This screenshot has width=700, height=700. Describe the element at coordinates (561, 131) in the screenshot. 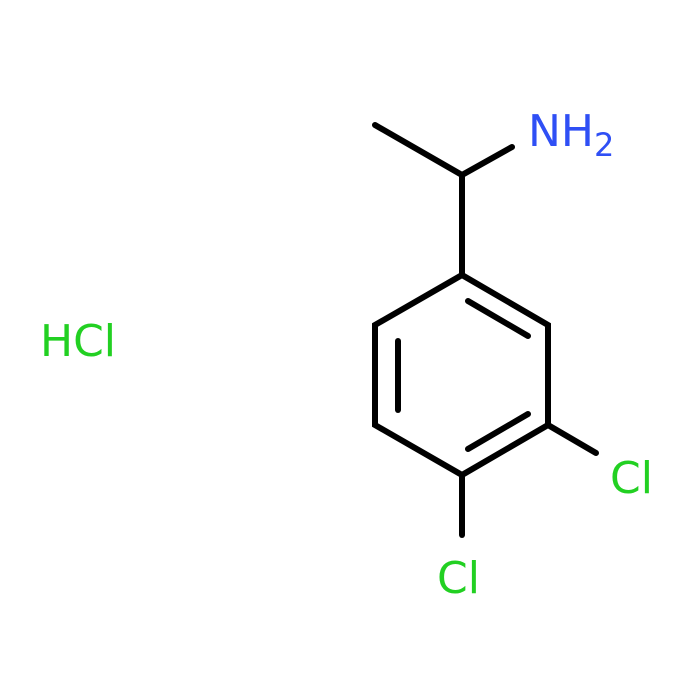

I see `atom-label: NH` at that location.